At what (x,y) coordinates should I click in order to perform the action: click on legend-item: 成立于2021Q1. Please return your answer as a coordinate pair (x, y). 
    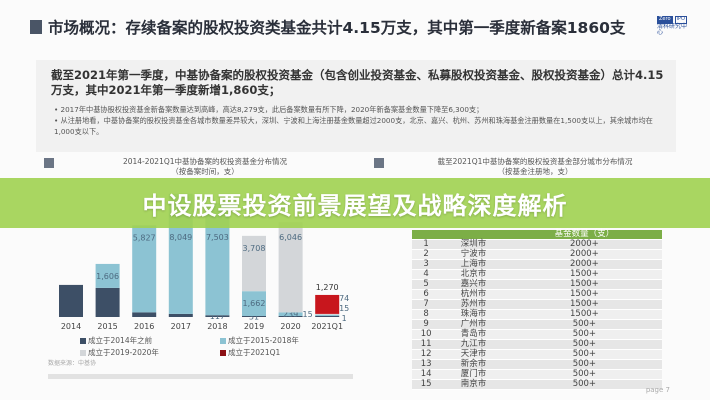
    Looking at the image, I should click on (250, 352).